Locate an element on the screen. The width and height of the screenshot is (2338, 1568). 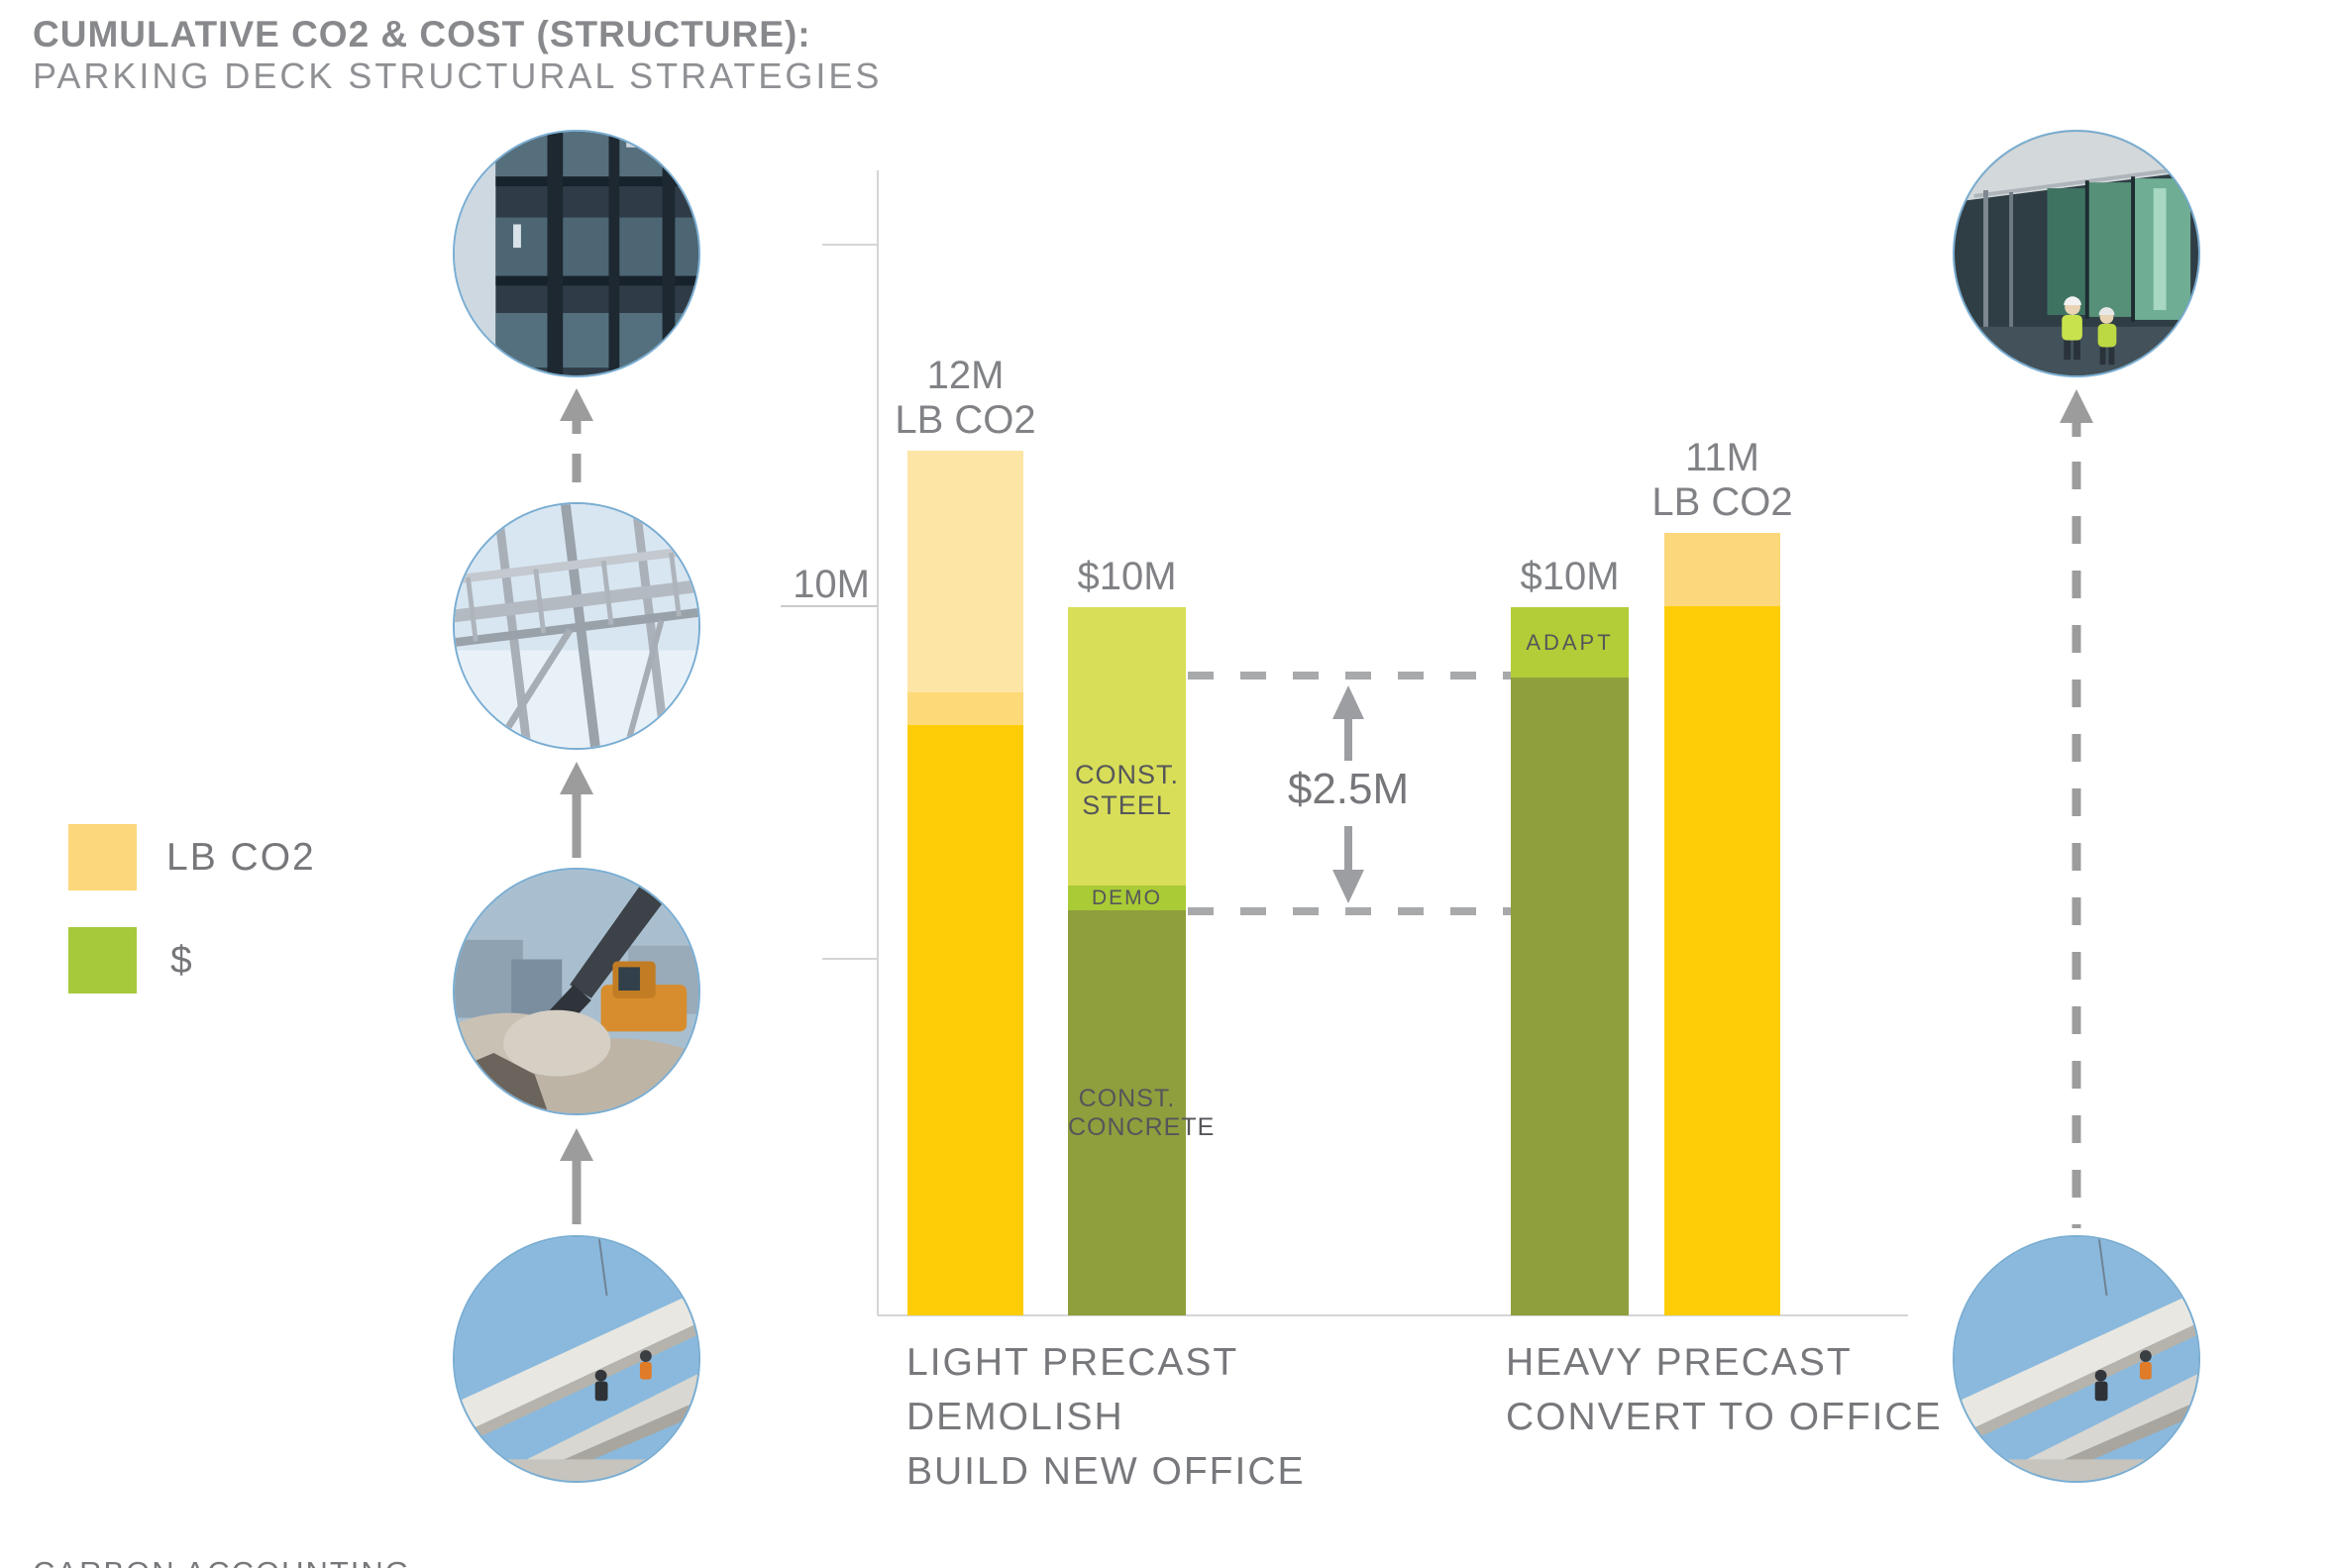
category-label-light-precast: LIGHT PRECAST DEMOLISH BUILD NEW OFFICE is located at coordinates (1106, 1417).